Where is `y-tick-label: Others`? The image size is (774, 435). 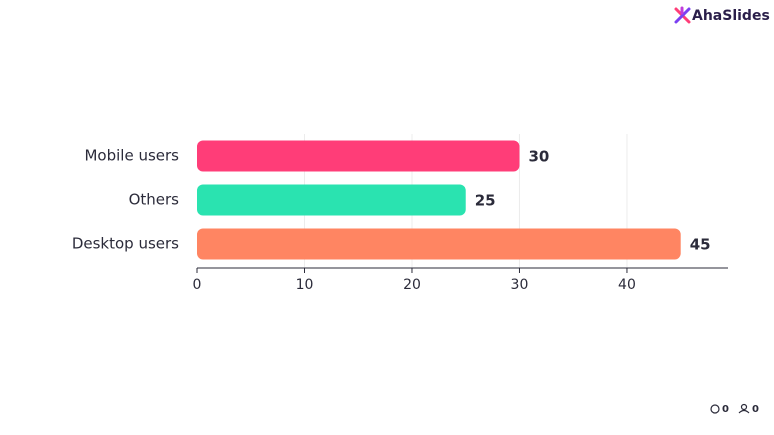
y-tick-label: Others is located at coordinates (154, 200).